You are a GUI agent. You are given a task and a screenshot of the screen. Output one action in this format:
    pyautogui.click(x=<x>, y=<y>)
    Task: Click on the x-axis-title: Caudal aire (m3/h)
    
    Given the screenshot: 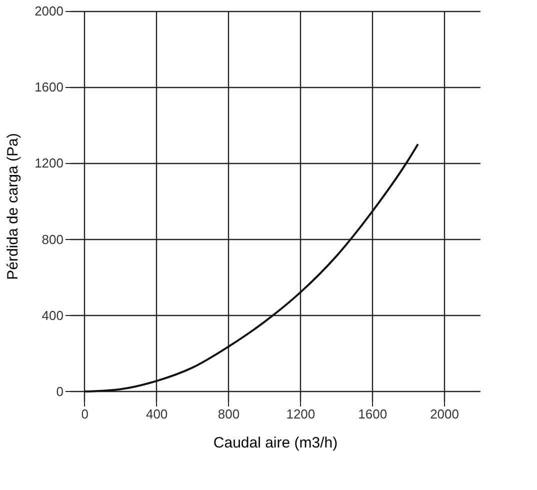 What is the action you would take?
    pyautogui.click(x=275, y=443)
    